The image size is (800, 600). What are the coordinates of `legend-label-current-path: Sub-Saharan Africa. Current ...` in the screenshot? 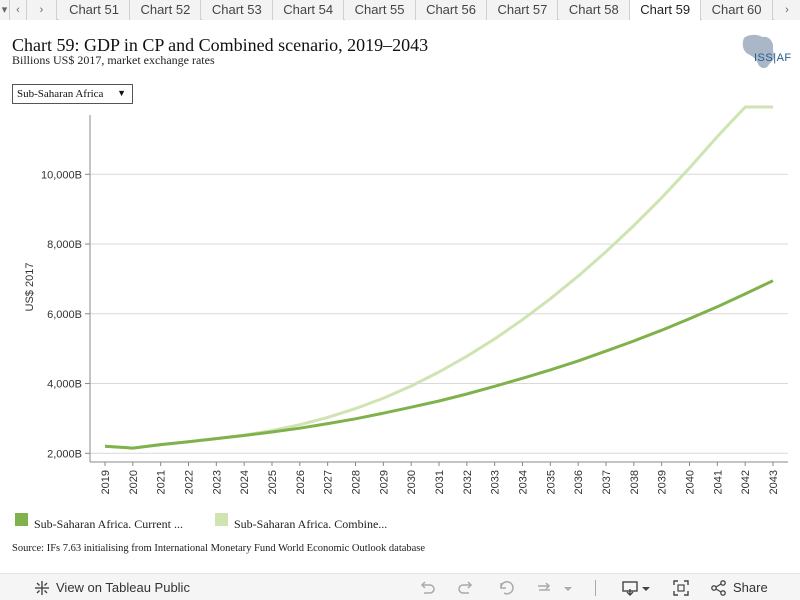 It's located at (108, 524).